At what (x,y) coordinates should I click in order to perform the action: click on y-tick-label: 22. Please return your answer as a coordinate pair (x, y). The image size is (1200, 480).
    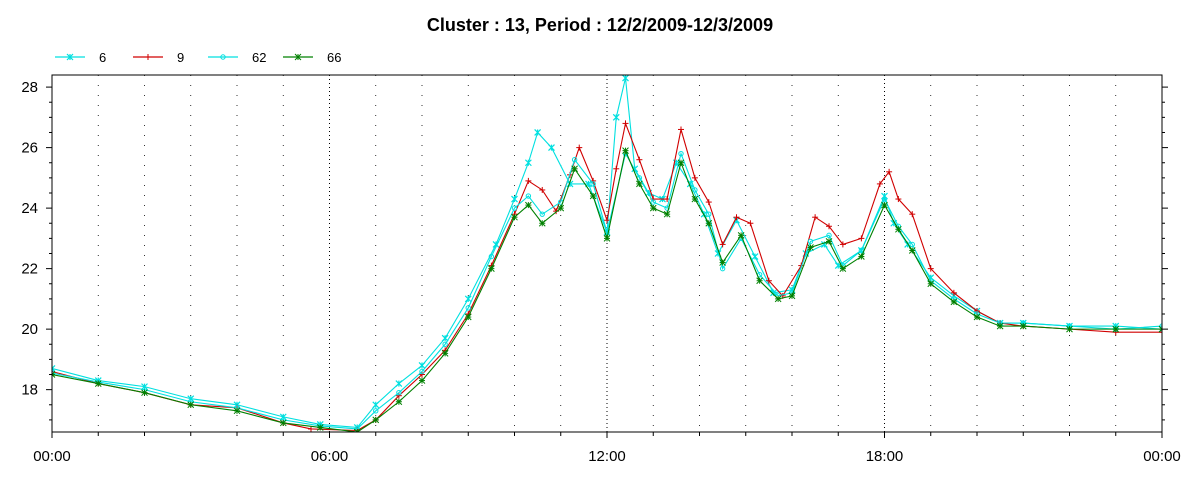
    Looking at the image, I should click on (29, 269).